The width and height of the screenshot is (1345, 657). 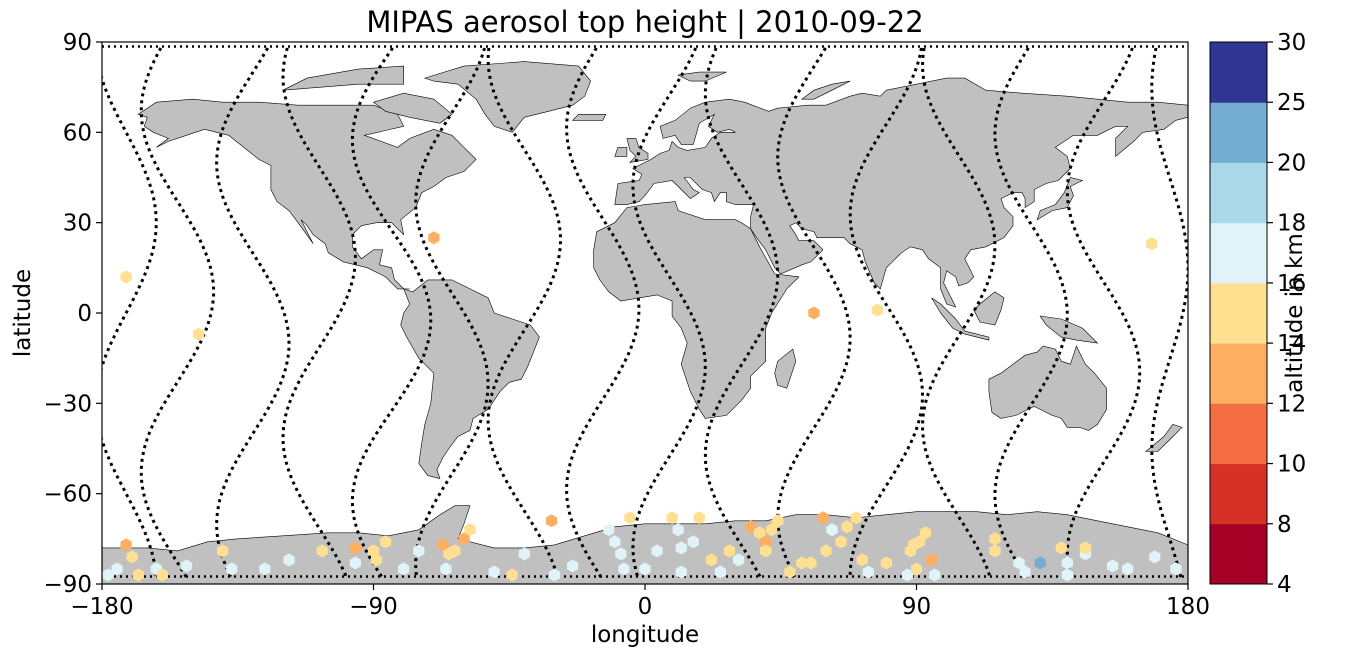 I want to click on land-baffin, so click(x=412, y=108).